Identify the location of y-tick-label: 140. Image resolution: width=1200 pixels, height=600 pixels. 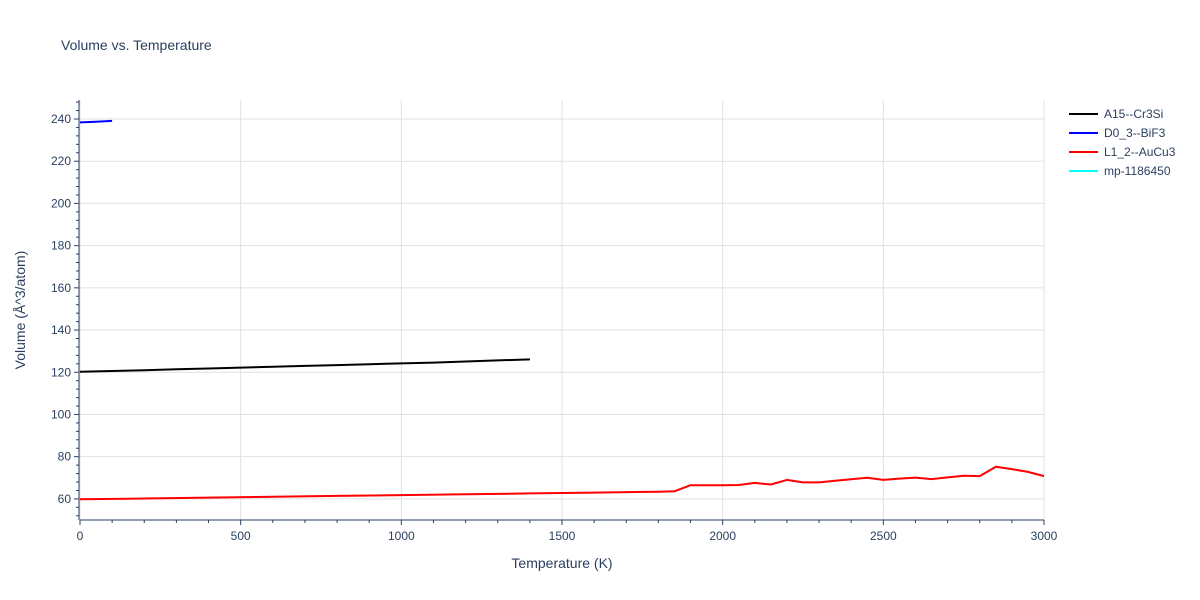
(61, 330).